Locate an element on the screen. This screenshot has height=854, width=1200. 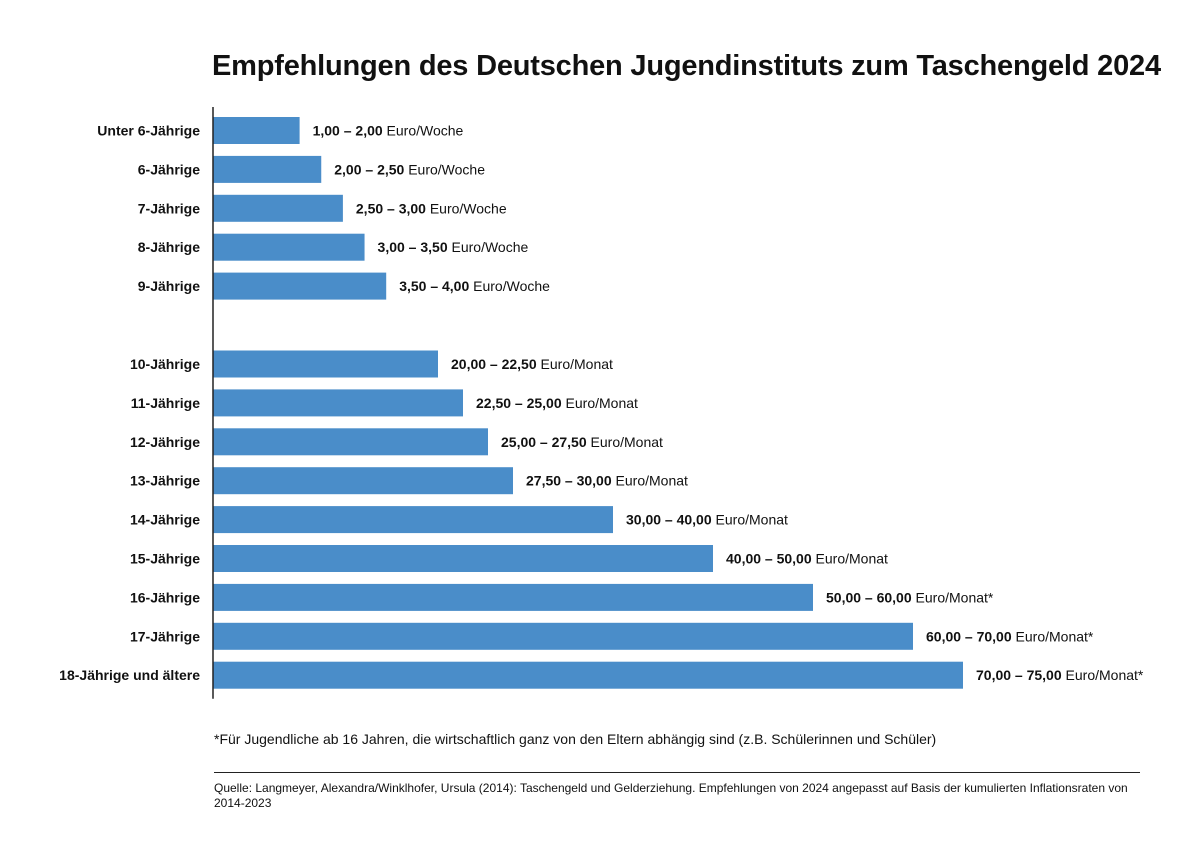
value-range: 22,50 – 25,00 is located at coordinates (519, 403).